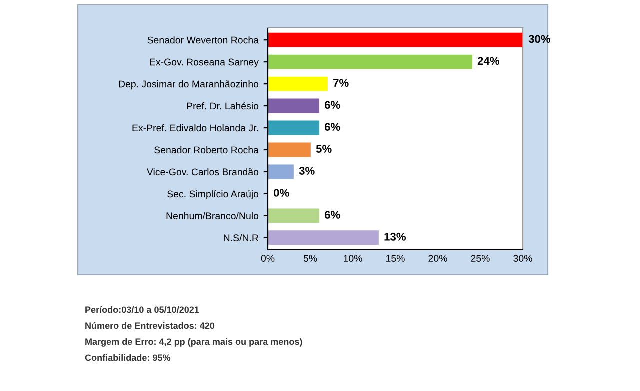  What do you see at coordinates (480, 258) in the screenshot?
I see `x-tick-label: 25%` at bounding box center [480, 258].